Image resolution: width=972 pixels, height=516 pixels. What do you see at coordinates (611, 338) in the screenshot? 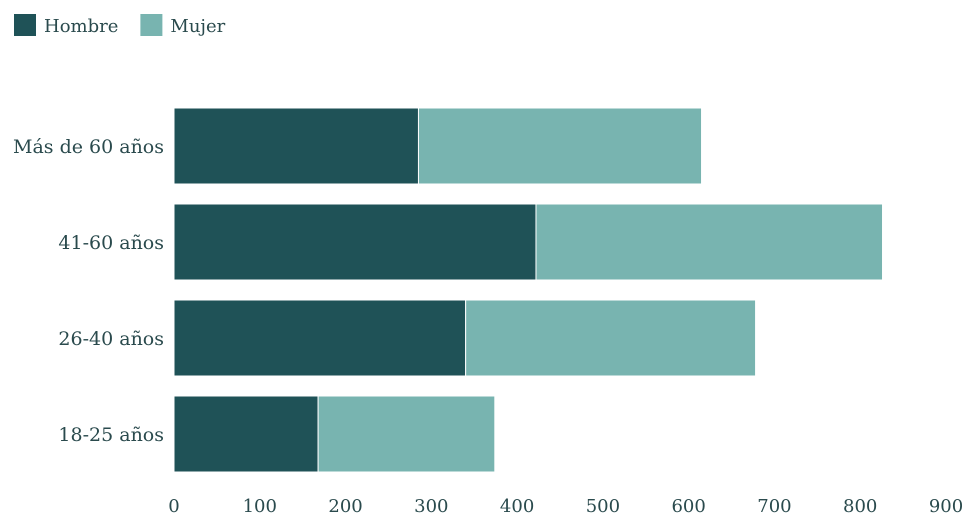
I see `bar-mujer-26-40-anos` at bounding box center [611, 338].